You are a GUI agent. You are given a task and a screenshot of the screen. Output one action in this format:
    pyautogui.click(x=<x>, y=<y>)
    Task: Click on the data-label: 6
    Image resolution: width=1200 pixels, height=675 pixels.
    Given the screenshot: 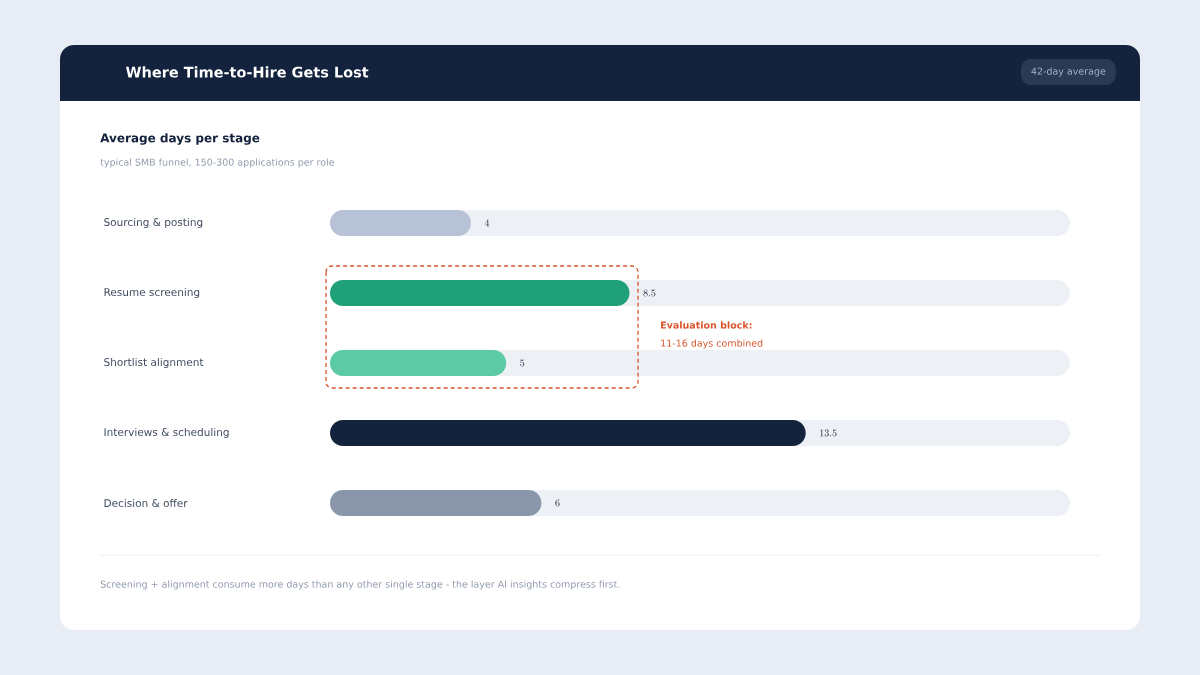 What is the action you would take?
    pyautogui.click(x=557, y=503)
    